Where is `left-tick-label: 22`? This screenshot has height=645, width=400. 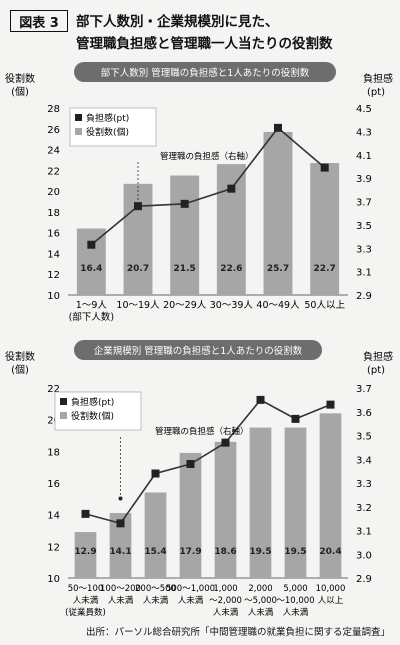 left-tick-label: 22 is located at coordinates (53, 171).